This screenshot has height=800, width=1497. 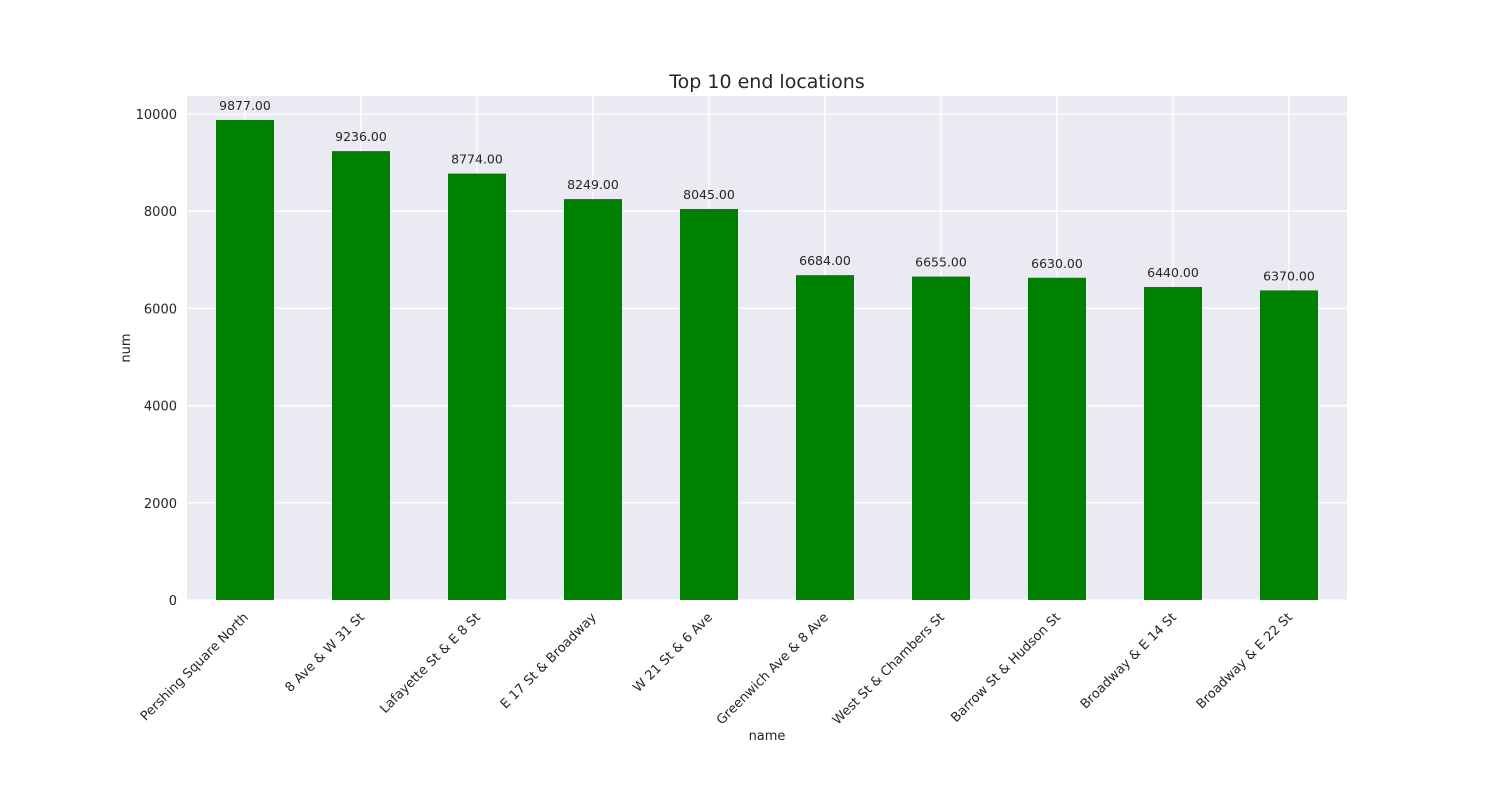 What do you see at coordinates (941, 262) in the screenshot?
I see `bar-value-label: 6655.00` at bounding box center [941, 262].